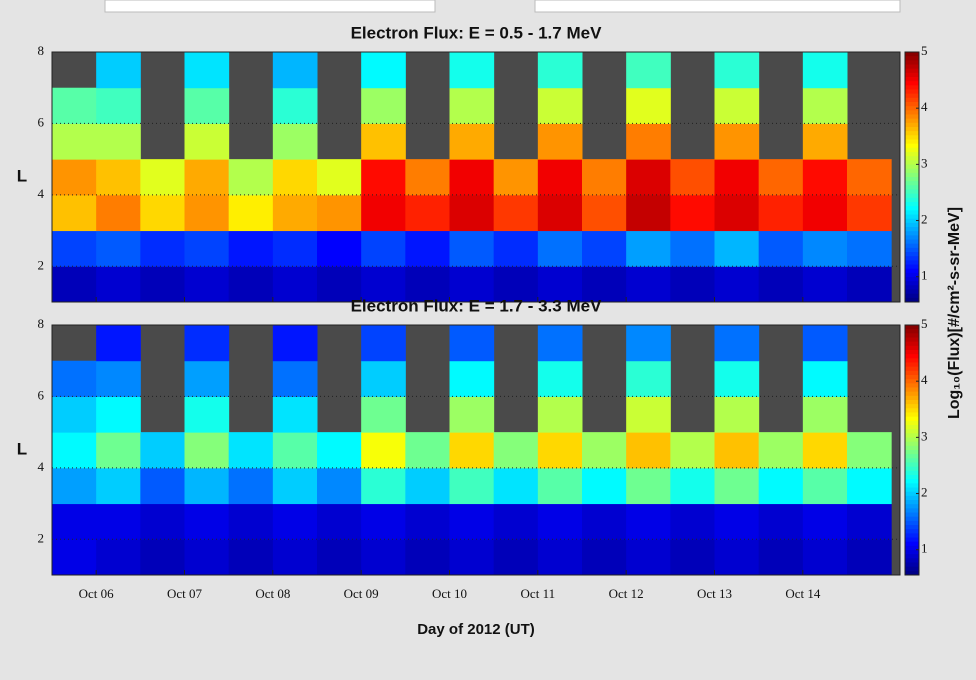 Image resolution: width=976 pixels, height=680 pixels. Describe the element at coordinates (538, 593) in the screenshot. I see `x-tick-label: Oct 11` at that location.